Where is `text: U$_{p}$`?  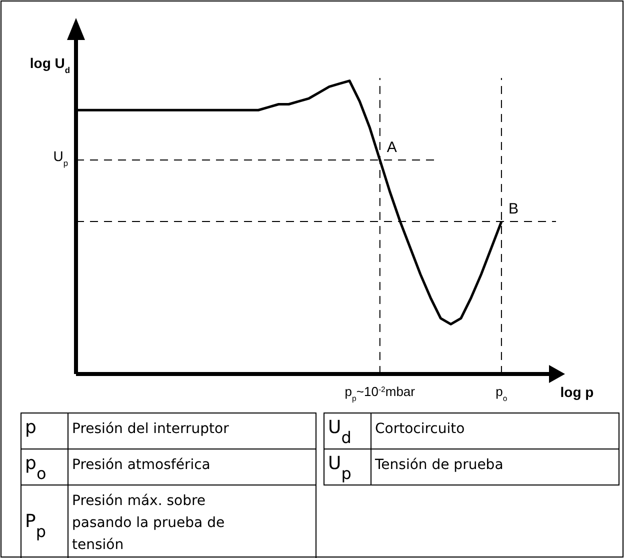 text: U$_{p}$ is located at coordinates (340, 467).